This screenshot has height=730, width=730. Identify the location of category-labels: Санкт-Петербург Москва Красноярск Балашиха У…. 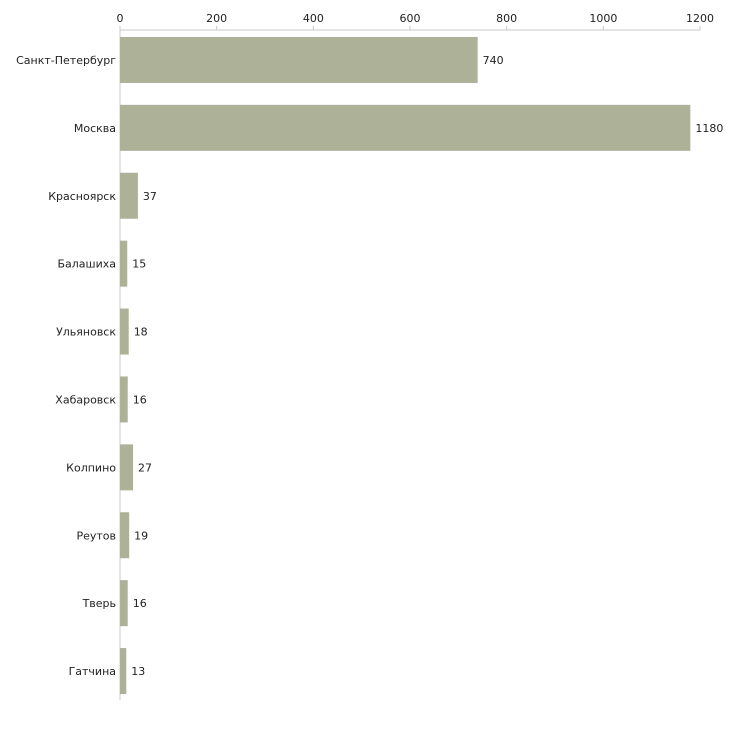
(66, 366).